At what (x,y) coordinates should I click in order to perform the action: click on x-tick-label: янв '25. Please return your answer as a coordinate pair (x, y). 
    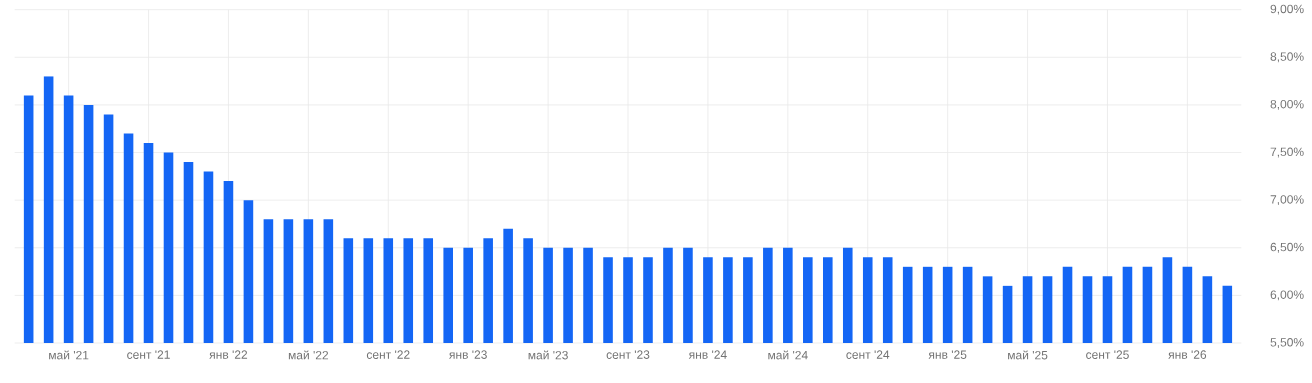
    Looking at the image, I should click on (947, 354).